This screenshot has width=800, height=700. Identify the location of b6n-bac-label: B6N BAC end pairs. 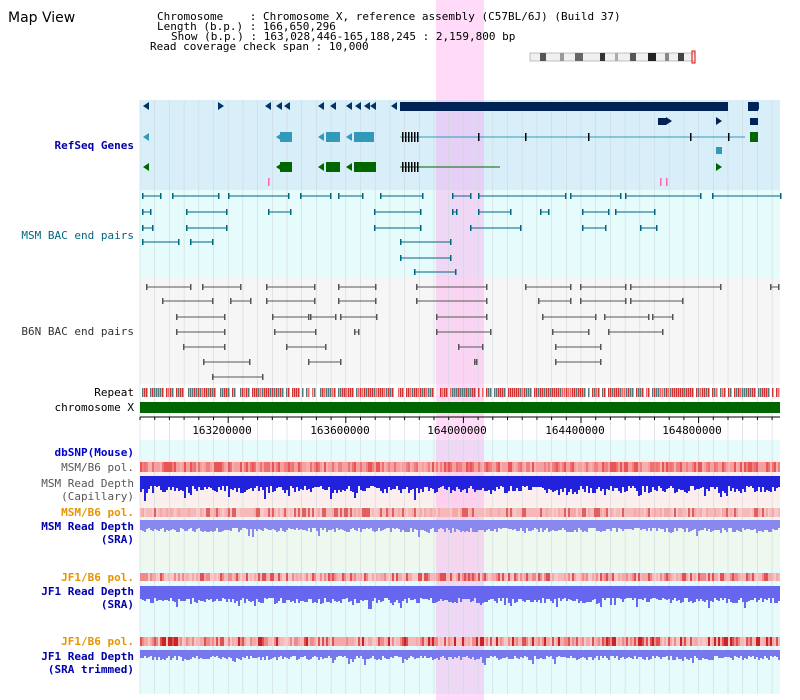
(77, 331).